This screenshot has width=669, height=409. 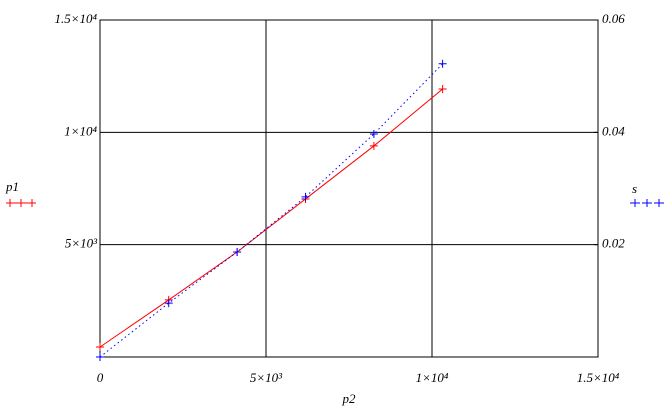 What do you see at coordinates (598, 377) in the screenshot?
I see `x-tick-label: 1.5×10⁴` at bounding box center [598, 377].